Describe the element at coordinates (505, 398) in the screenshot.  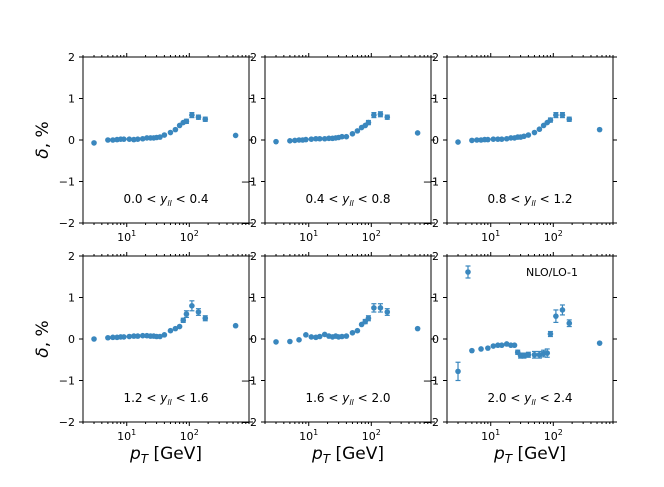
I see `panel-label-left: 2.0 <` at that location.